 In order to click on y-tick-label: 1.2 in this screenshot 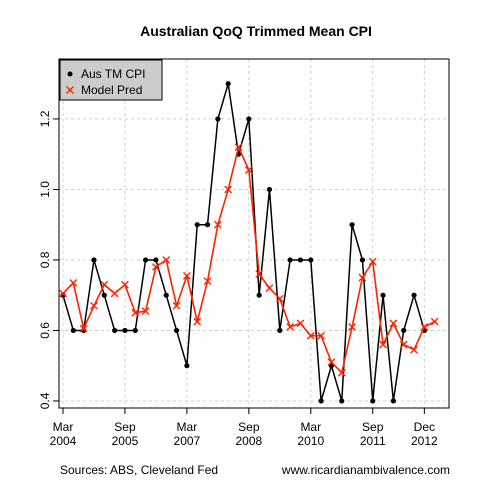, I will do `click(45, 118)`.